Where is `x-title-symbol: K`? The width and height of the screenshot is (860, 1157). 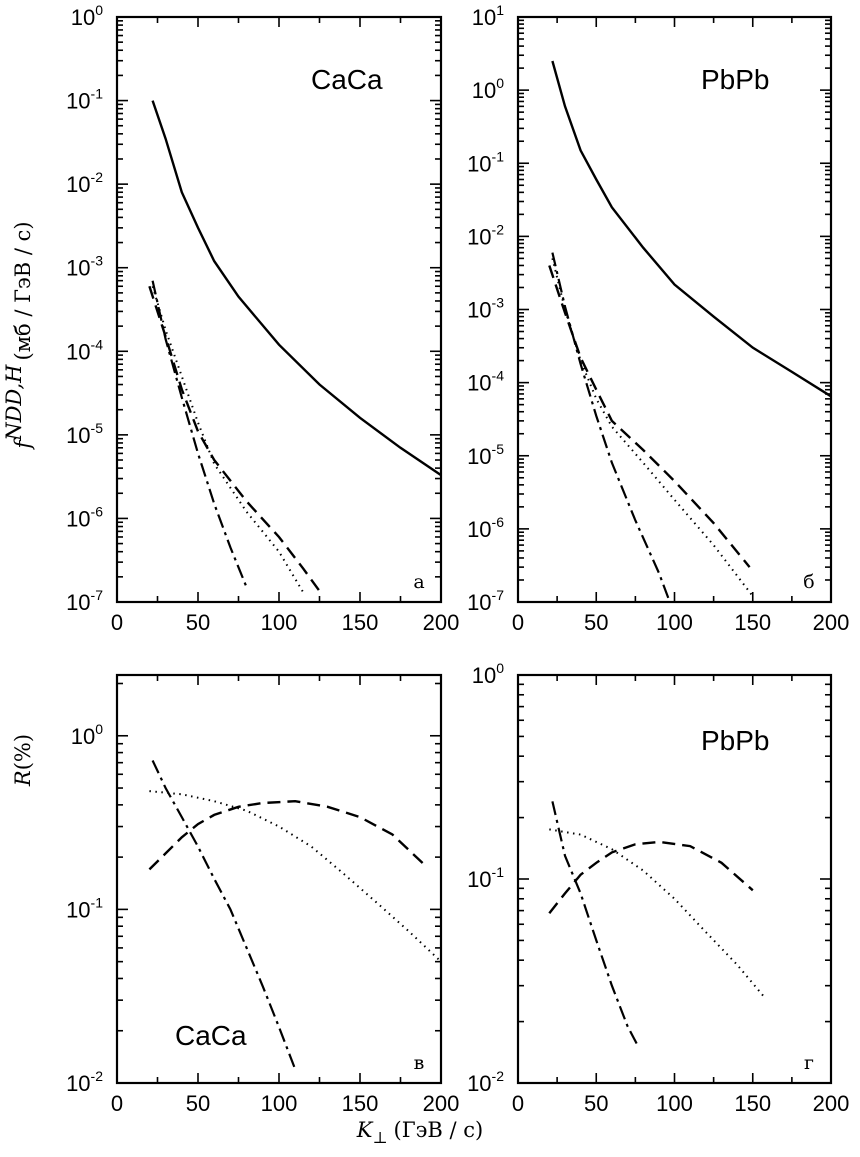
x-title-symbol: K is located at coordinates (365, 1130).